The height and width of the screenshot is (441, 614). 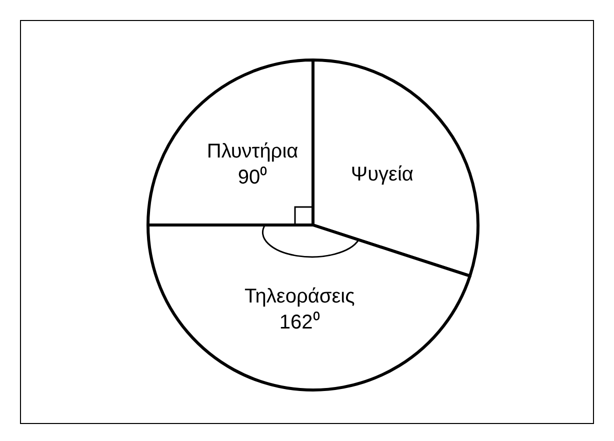 What do you see at coordinates (252, 151) in the screenshot?
I see `slice-label: Πλυντήρια` at bounding box center [252, 151].